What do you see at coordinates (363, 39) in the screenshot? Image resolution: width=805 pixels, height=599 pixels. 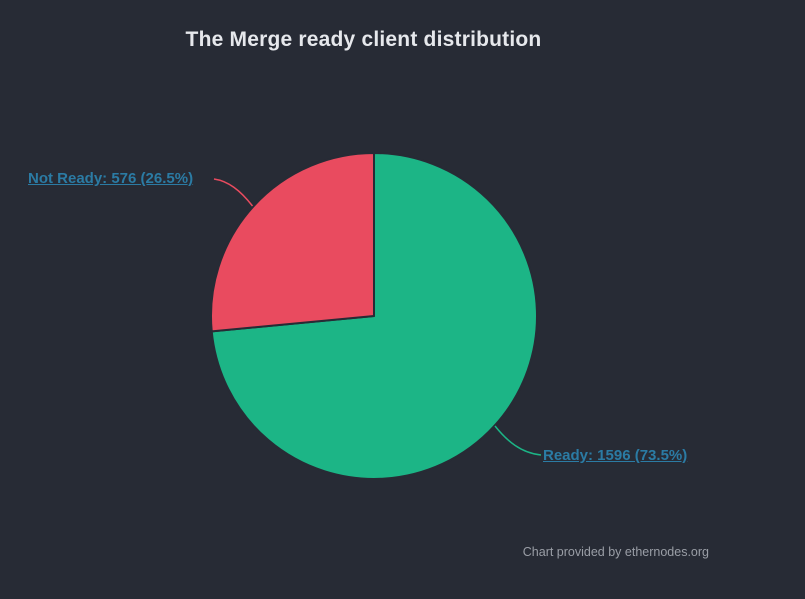 I see `chart-title: The Merge ready client distribution` at bounding box center [363, 39].